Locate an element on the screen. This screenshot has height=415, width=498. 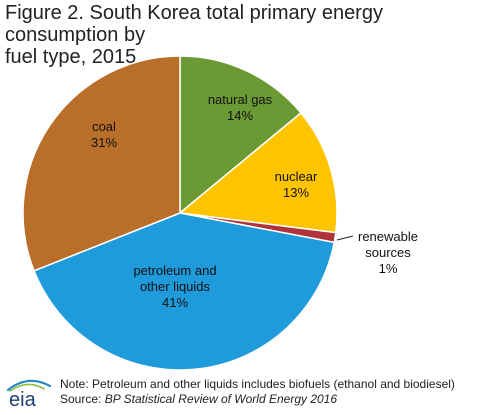
label-petroleum-line-2: other liquids is located at coordinates (175, 286).